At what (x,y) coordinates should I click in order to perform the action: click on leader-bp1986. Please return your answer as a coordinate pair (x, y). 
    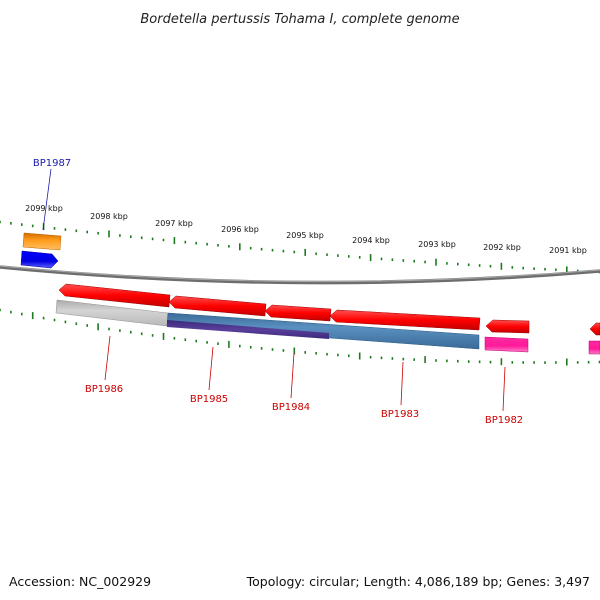
    Looking at the image, I should click on (107, 358).